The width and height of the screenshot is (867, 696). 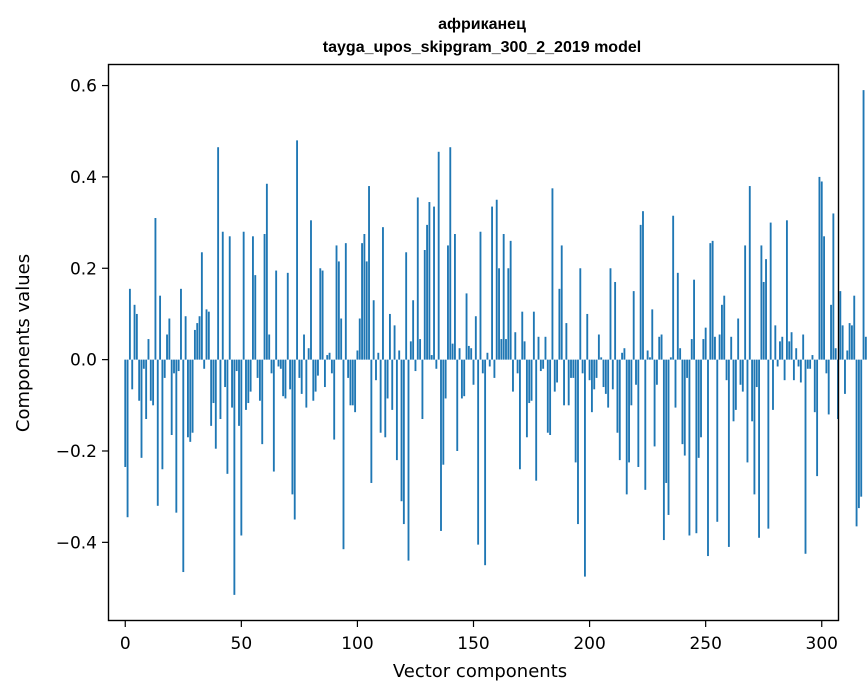 I want to click on x-tick-label: 250, so click(x=705, y=644).